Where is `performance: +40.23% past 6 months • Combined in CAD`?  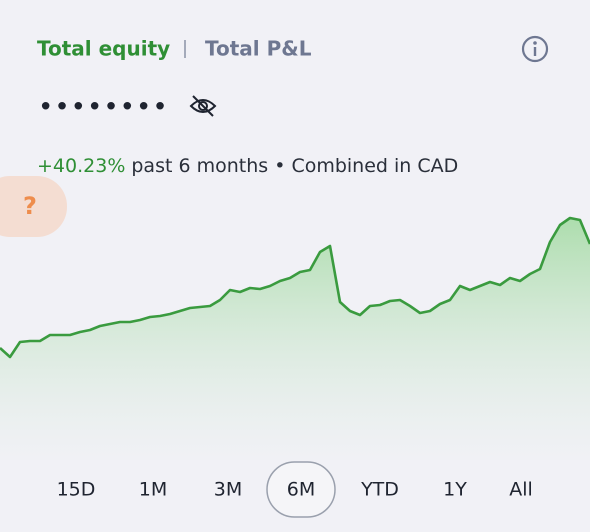
performance: +40.23% past 6 months • Combined in CAD is located at coordinates (247, 166).